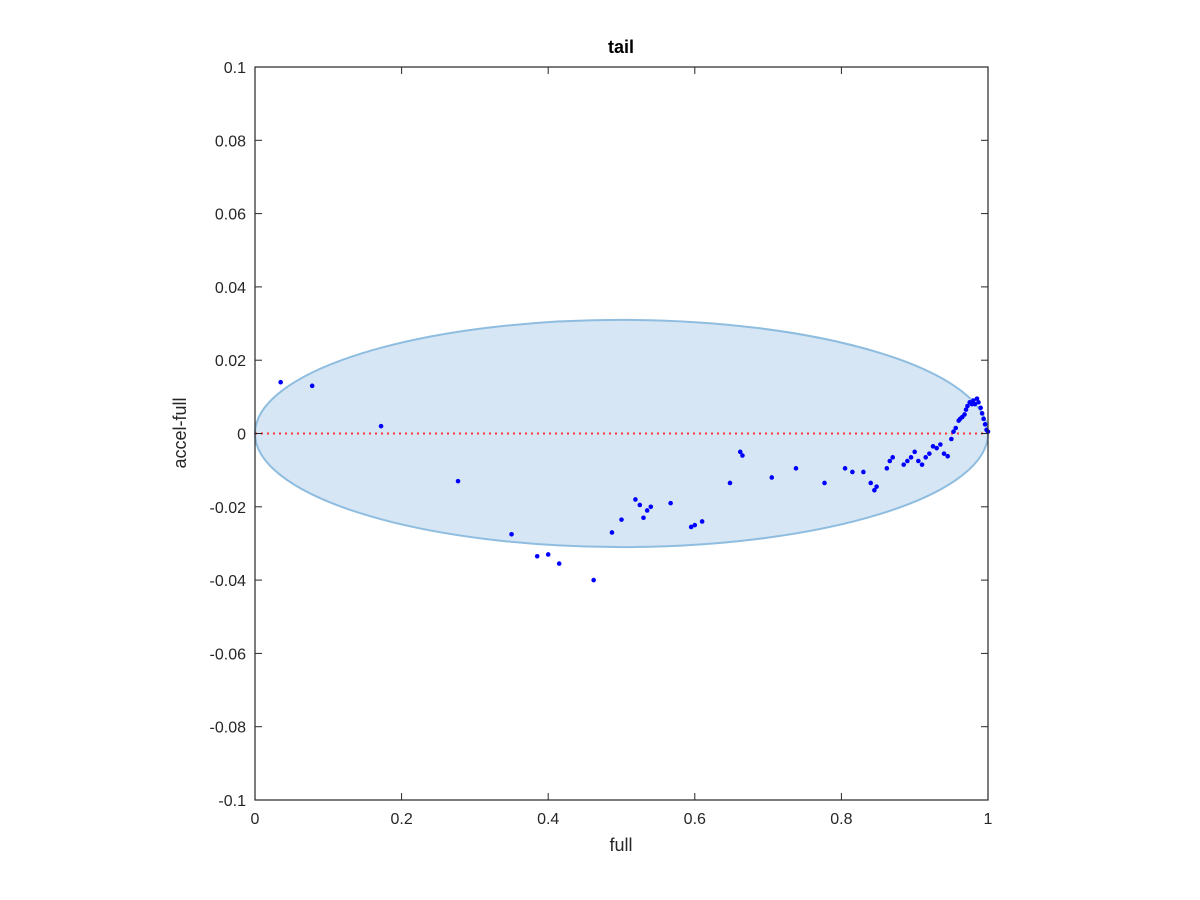 Image resolution: width=1200 pixels, height=900 pixels. I want to click on x-tick-label: 0.8, so click(841, 819).